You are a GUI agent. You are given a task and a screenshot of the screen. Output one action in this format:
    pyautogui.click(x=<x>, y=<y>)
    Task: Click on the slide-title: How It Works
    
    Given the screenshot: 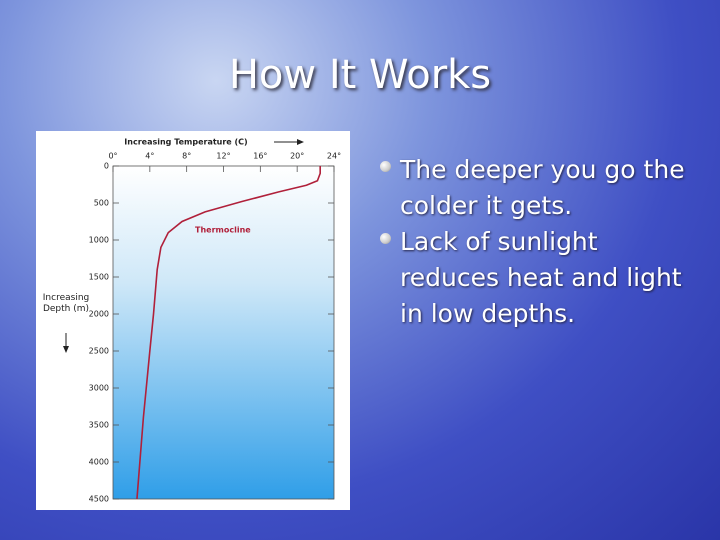 What is the action you would take?
    pyautogui.click(x=360, y=75)
    